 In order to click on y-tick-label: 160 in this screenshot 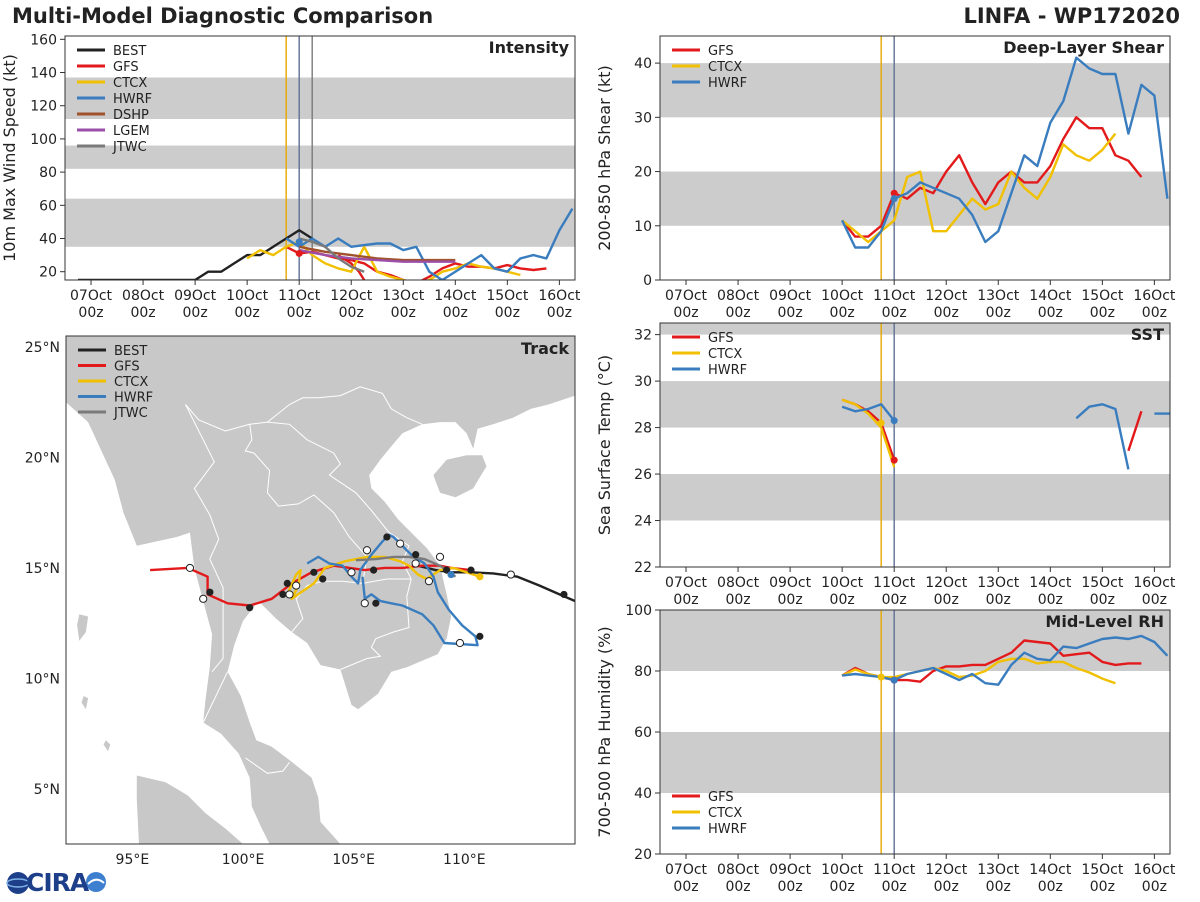, I will do `click(43, 40)`.